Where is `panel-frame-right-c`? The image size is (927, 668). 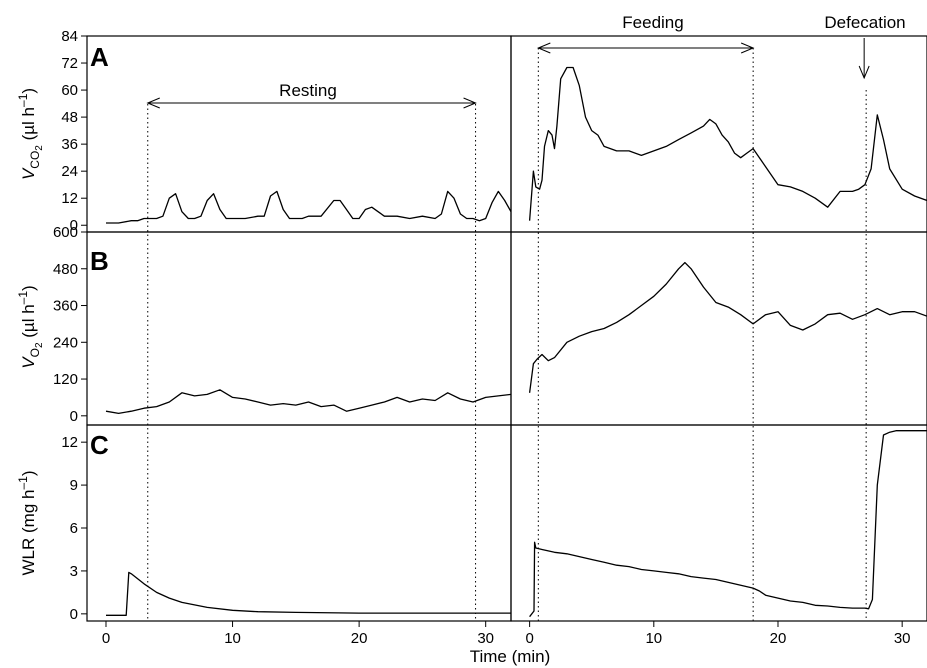 panel-frame-right-c is located at coordinates (718, 523).